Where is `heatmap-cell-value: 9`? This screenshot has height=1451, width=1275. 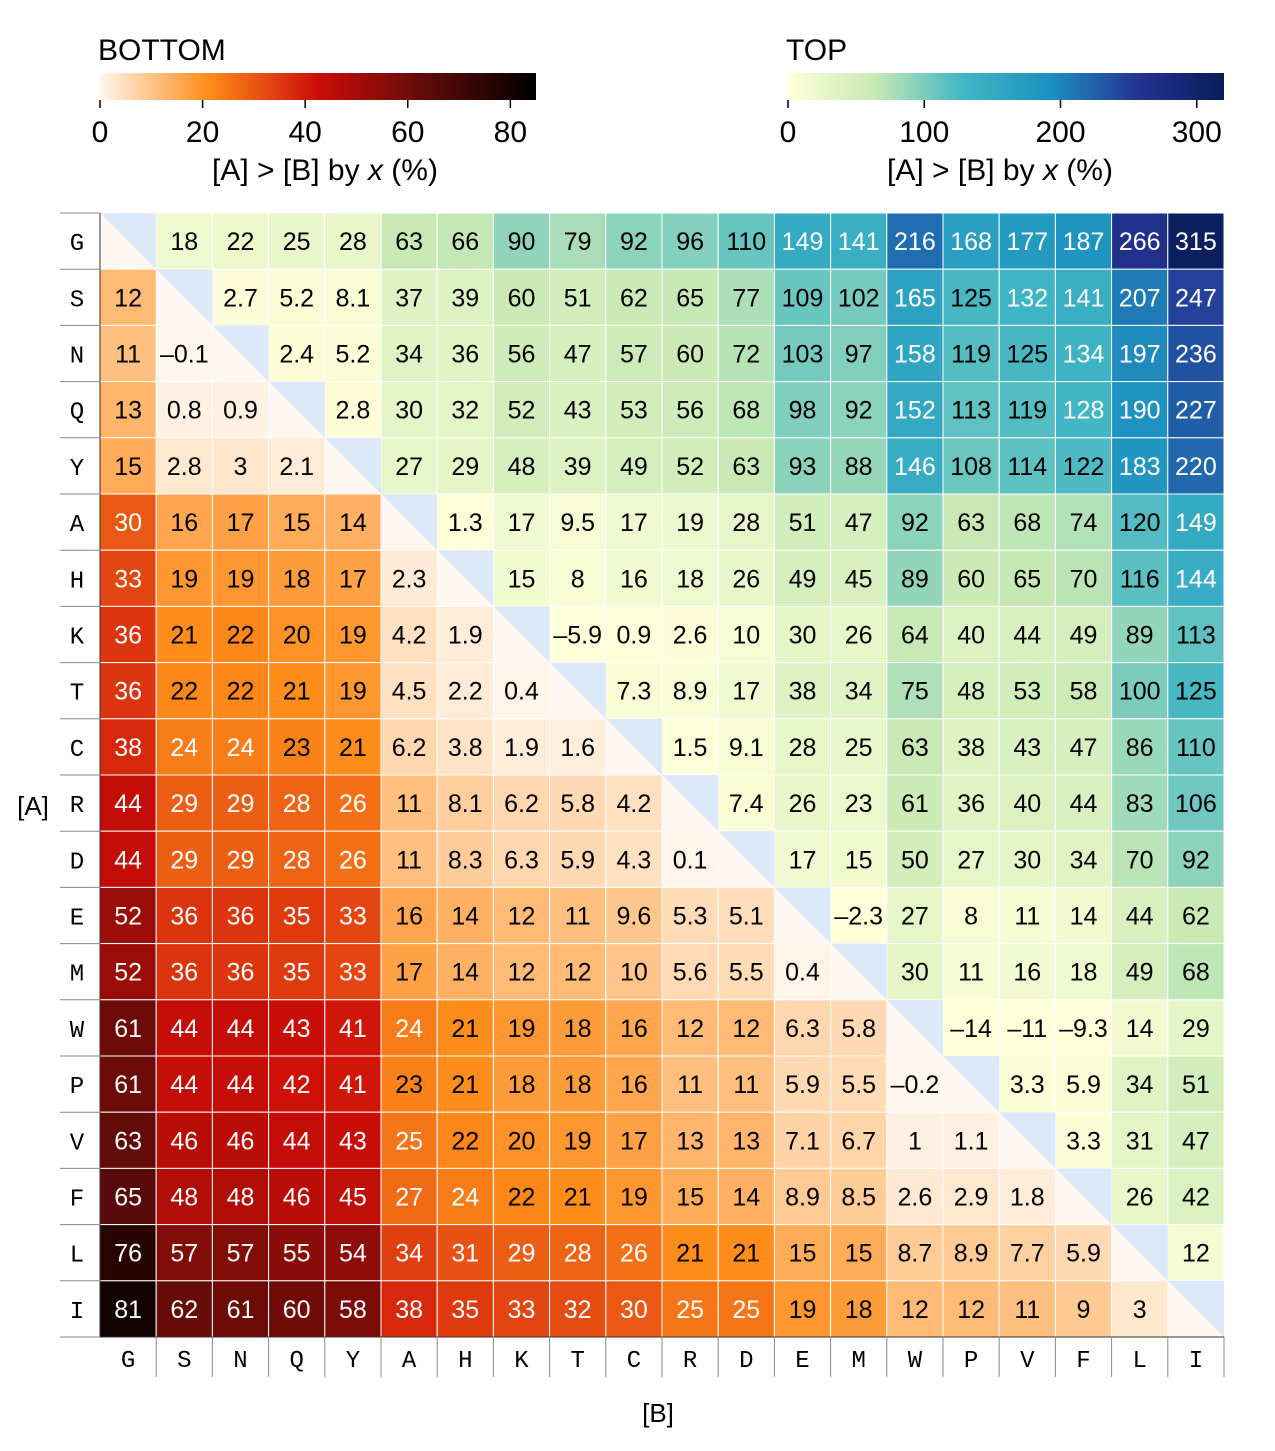
heatmap-cell-value: 9 is located at coordinates (1084, 1310).